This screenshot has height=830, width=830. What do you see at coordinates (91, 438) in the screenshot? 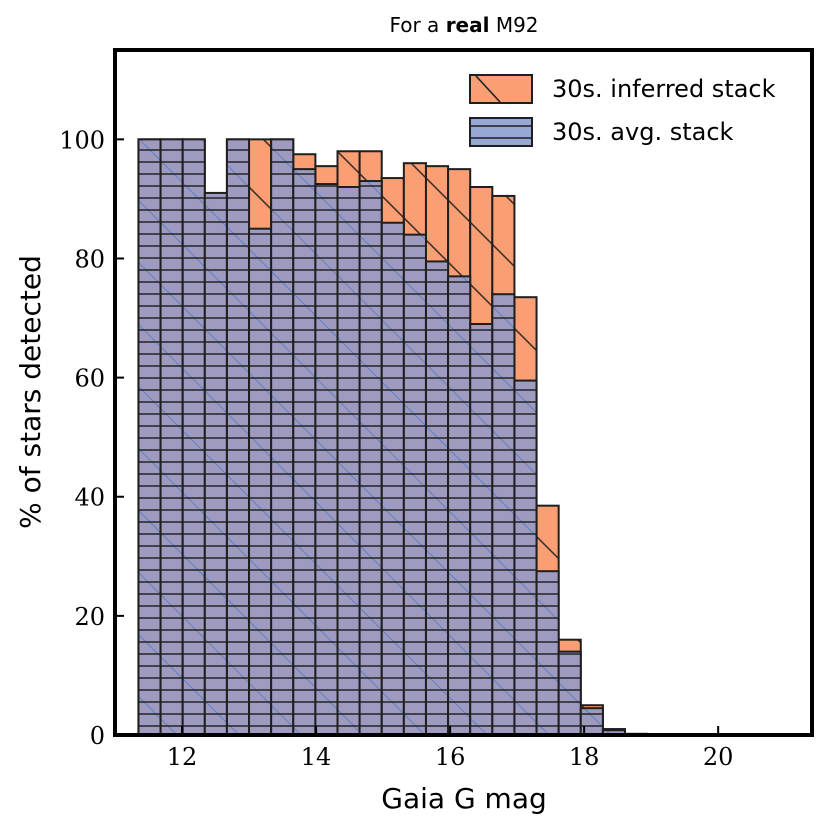
I see `y-axis-ticks: 0 20 40 60 80 100` at bounding box center [91, 438].